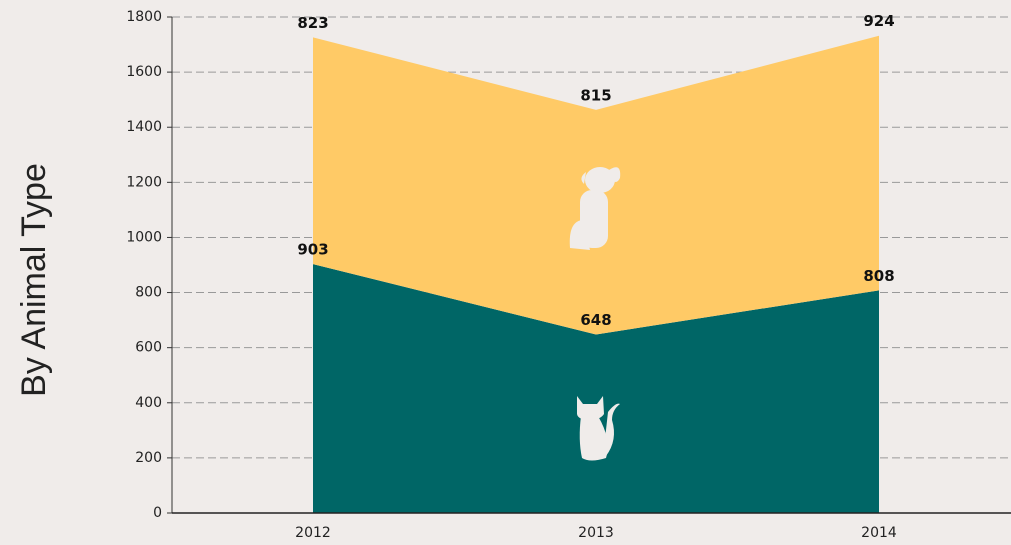 Image resolution: width=1011 pixels, height=545 pixels. I want to click on y-tick-label: 1000, so click(144, 237).